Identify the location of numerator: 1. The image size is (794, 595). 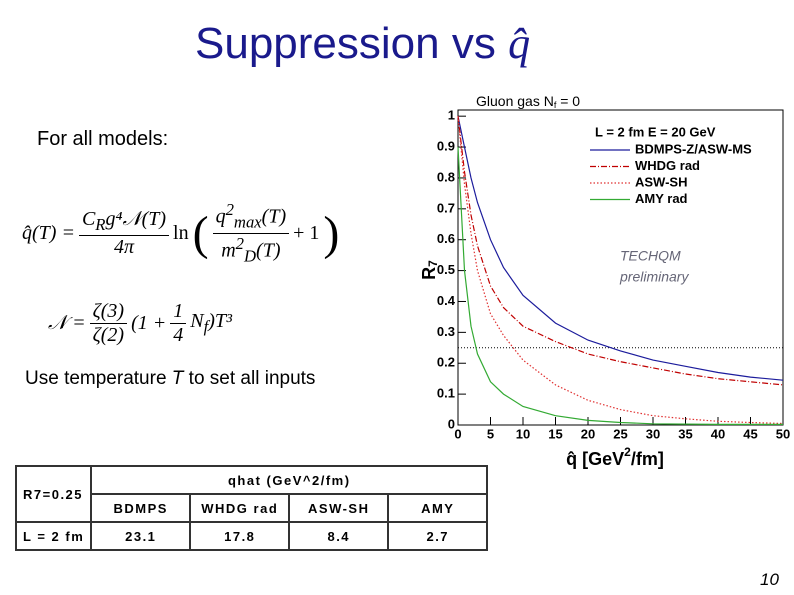
(178, 312).